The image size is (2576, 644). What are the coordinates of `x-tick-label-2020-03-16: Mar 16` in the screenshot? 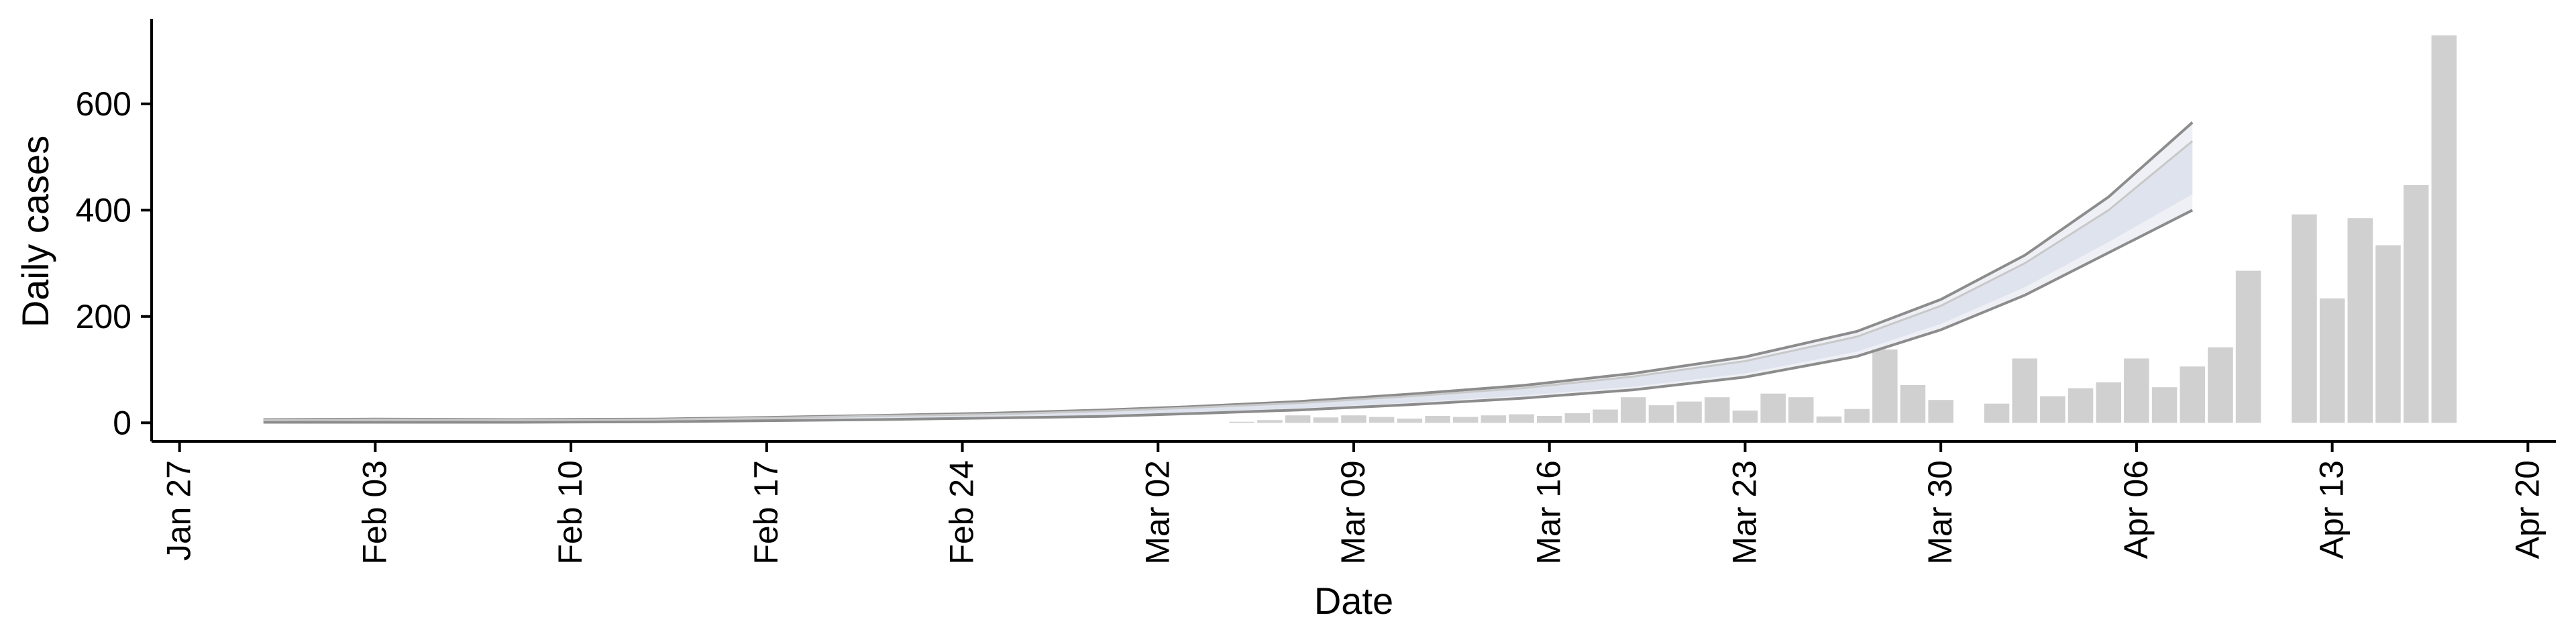 It's located at (1549, 512).